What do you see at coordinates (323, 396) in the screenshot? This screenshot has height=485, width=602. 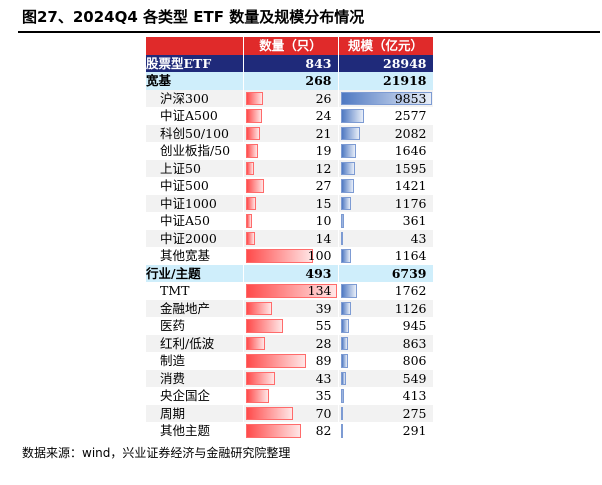 I see `row-count: 35` at bounding box center [323, 396].